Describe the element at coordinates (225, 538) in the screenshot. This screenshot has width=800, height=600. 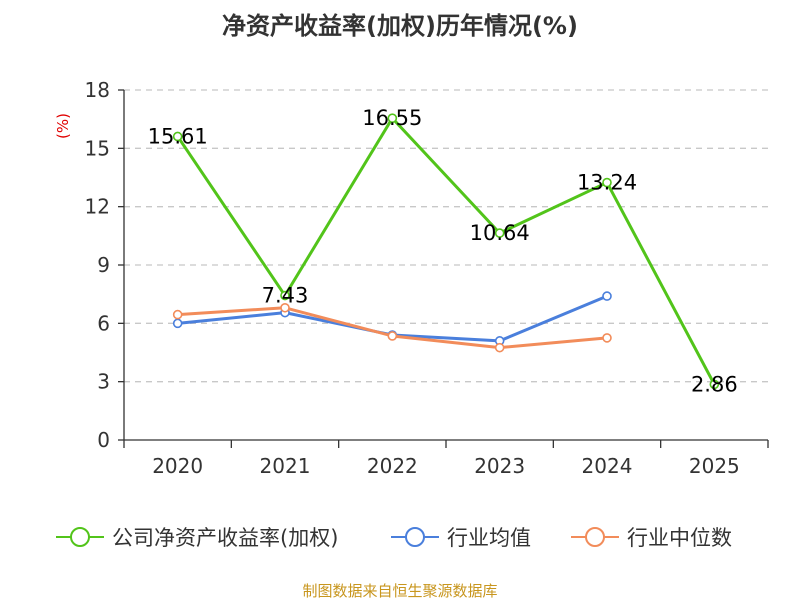
I see `legend-label: 公司净资产收益率(加权)` at that location.